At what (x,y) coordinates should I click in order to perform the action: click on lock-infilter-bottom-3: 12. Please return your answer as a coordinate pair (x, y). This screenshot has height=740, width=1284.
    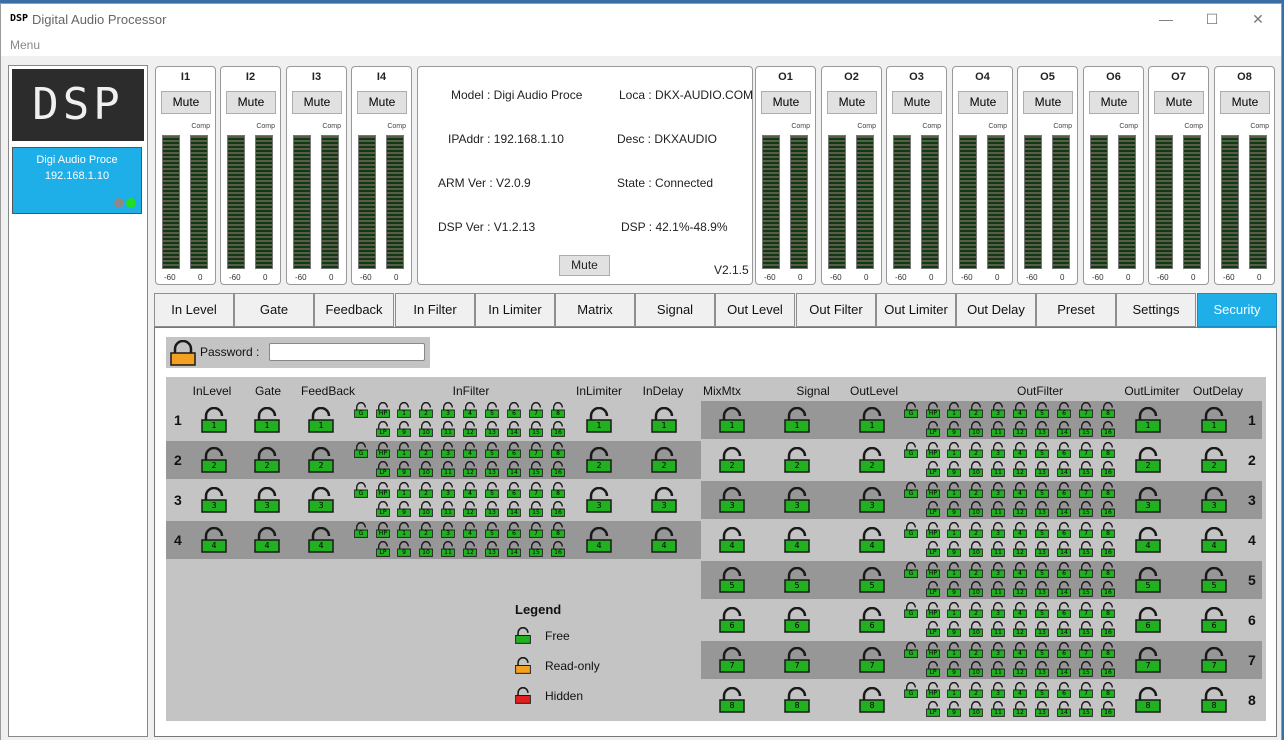
    Looking at the image, I should click on (470, 509).